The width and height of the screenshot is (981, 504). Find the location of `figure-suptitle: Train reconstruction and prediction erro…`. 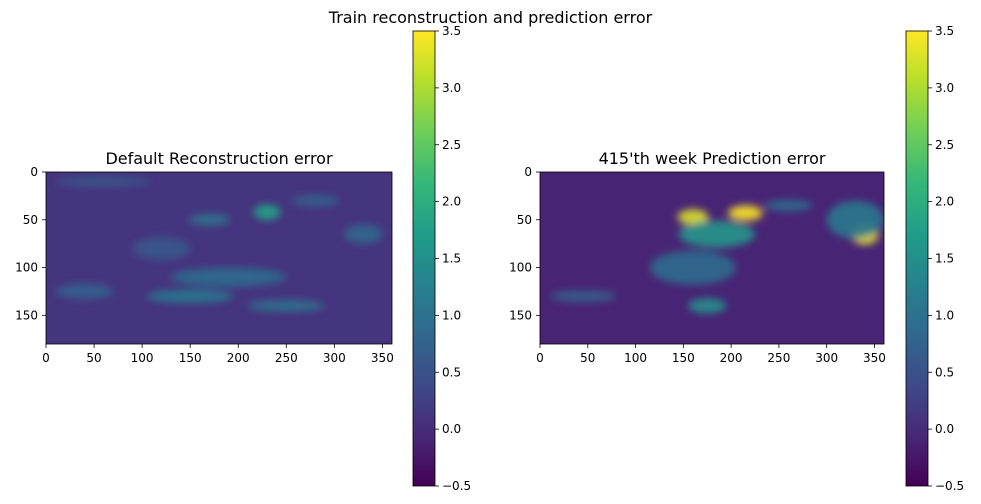

figure-suptitle: Train reconstruction and prediction erro… is located at coordinates (490, 17).